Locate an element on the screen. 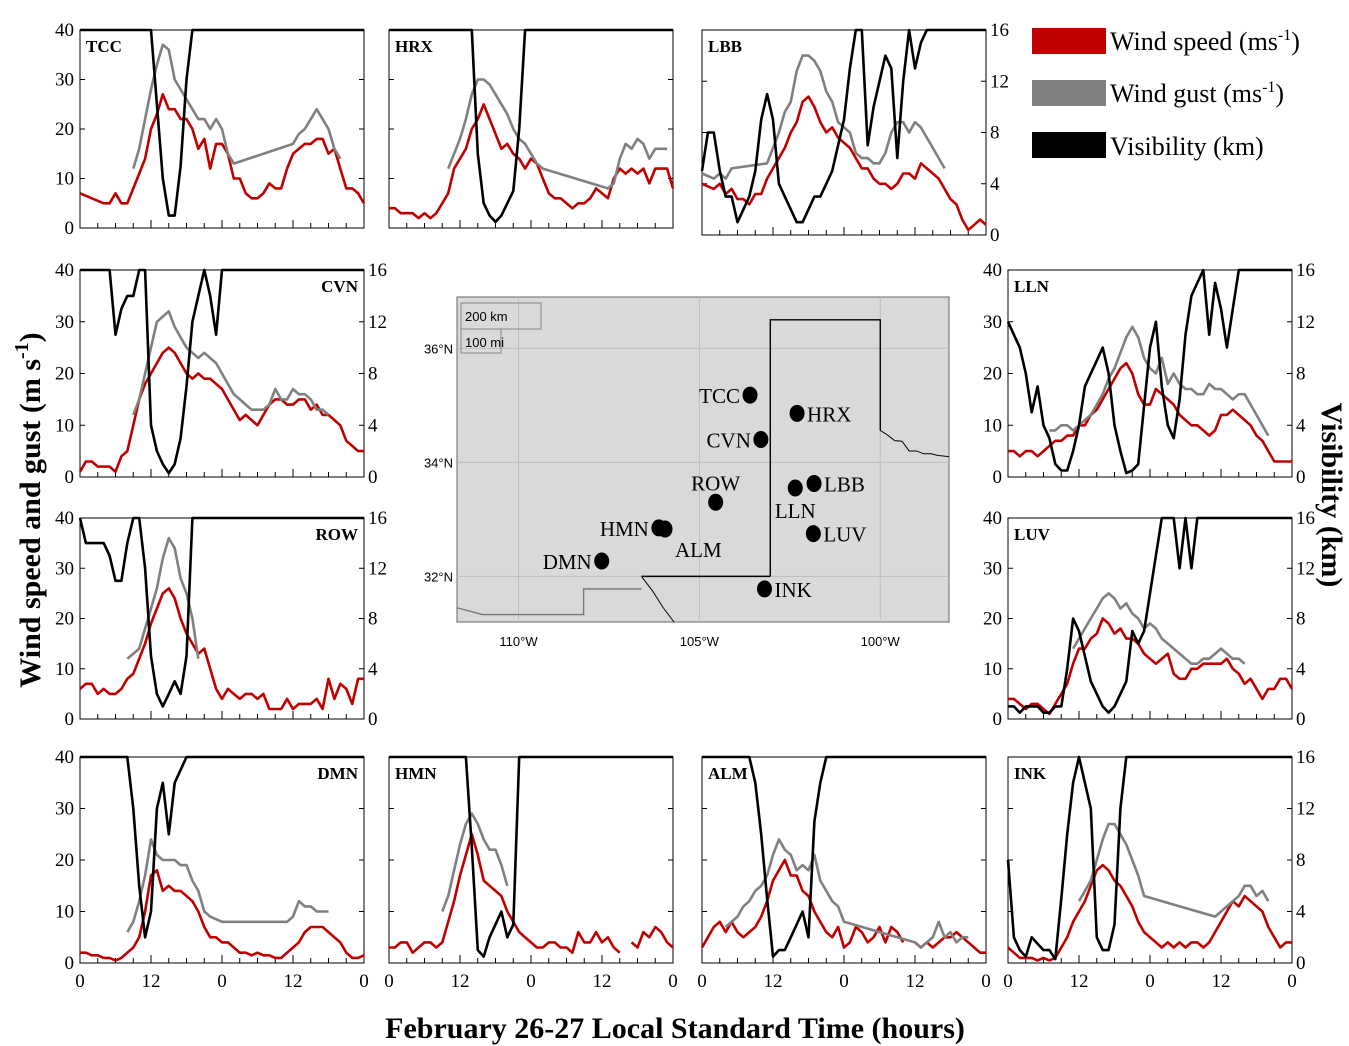 Image resolution: width=1349 pixels, height=1046 pixels. panel-hmn: 0 12 0 12 0 HMN is located at coordinates (531, 873).